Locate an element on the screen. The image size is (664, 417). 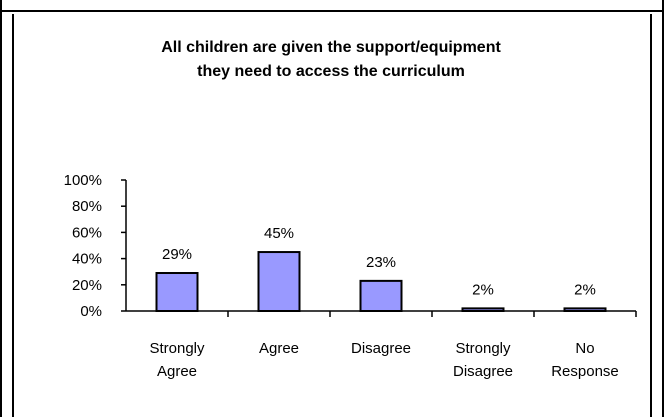
category-label-0: Strongly is located at coordinates (177, 348).